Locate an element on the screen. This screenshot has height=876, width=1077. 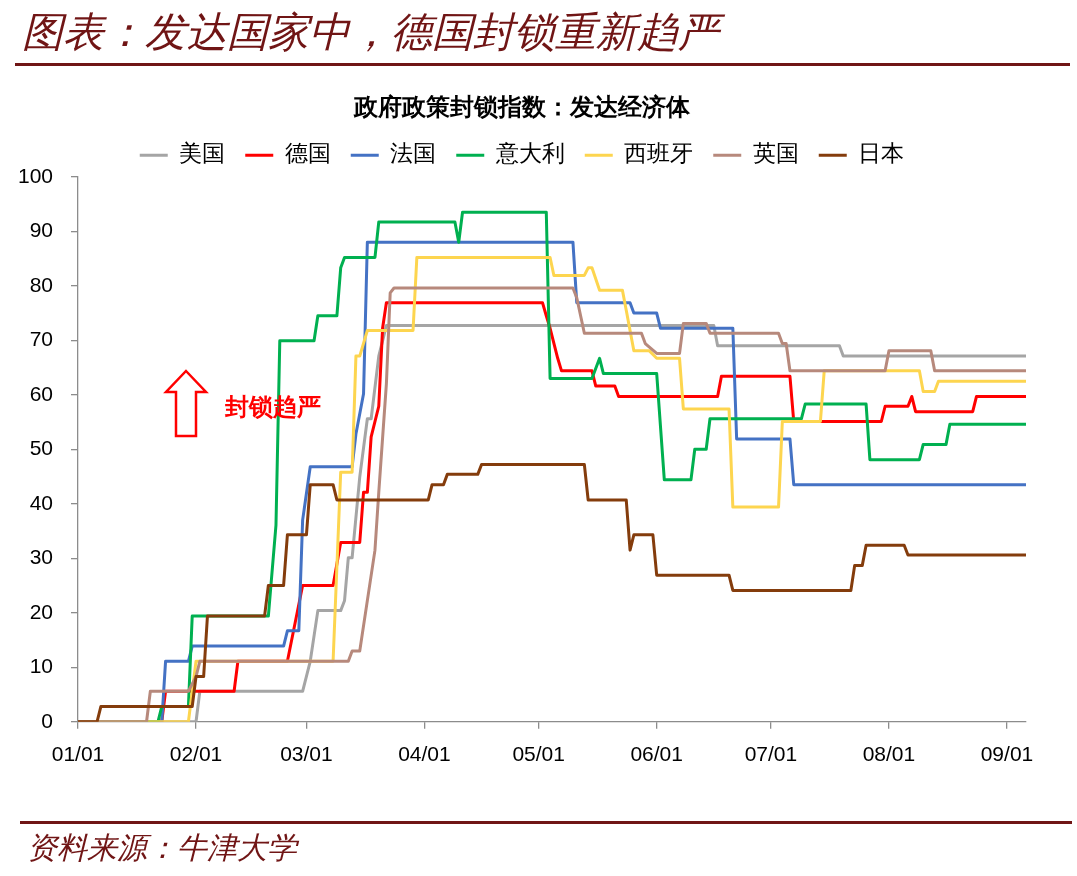
chart-subtitle: 政府政策封锁指数：发达经济体 is located at coordinates (522, 106).